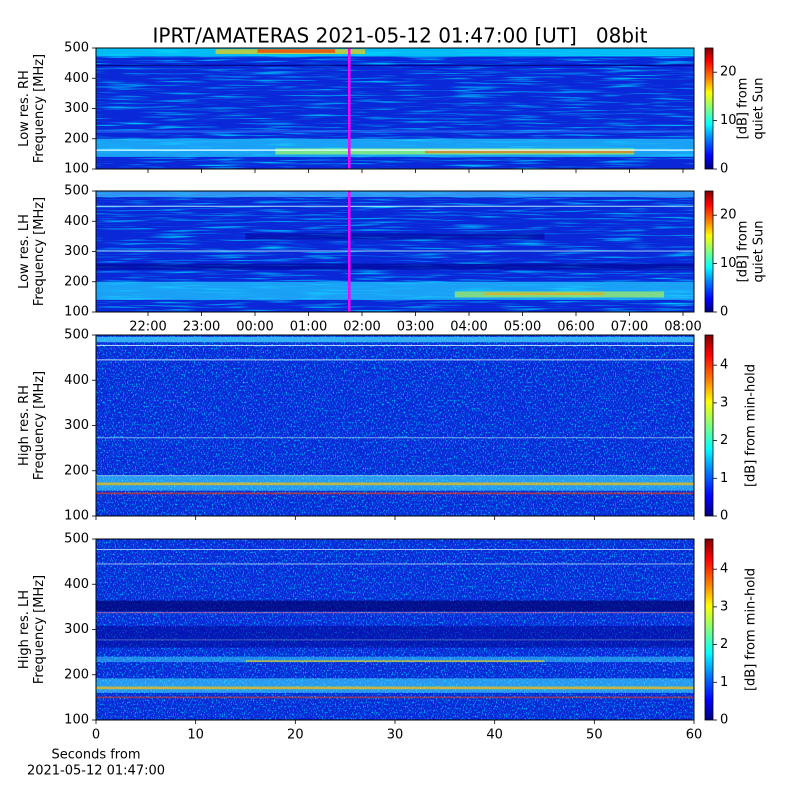  I want to click on x-tick-label: 05:00, so click(522, 327).